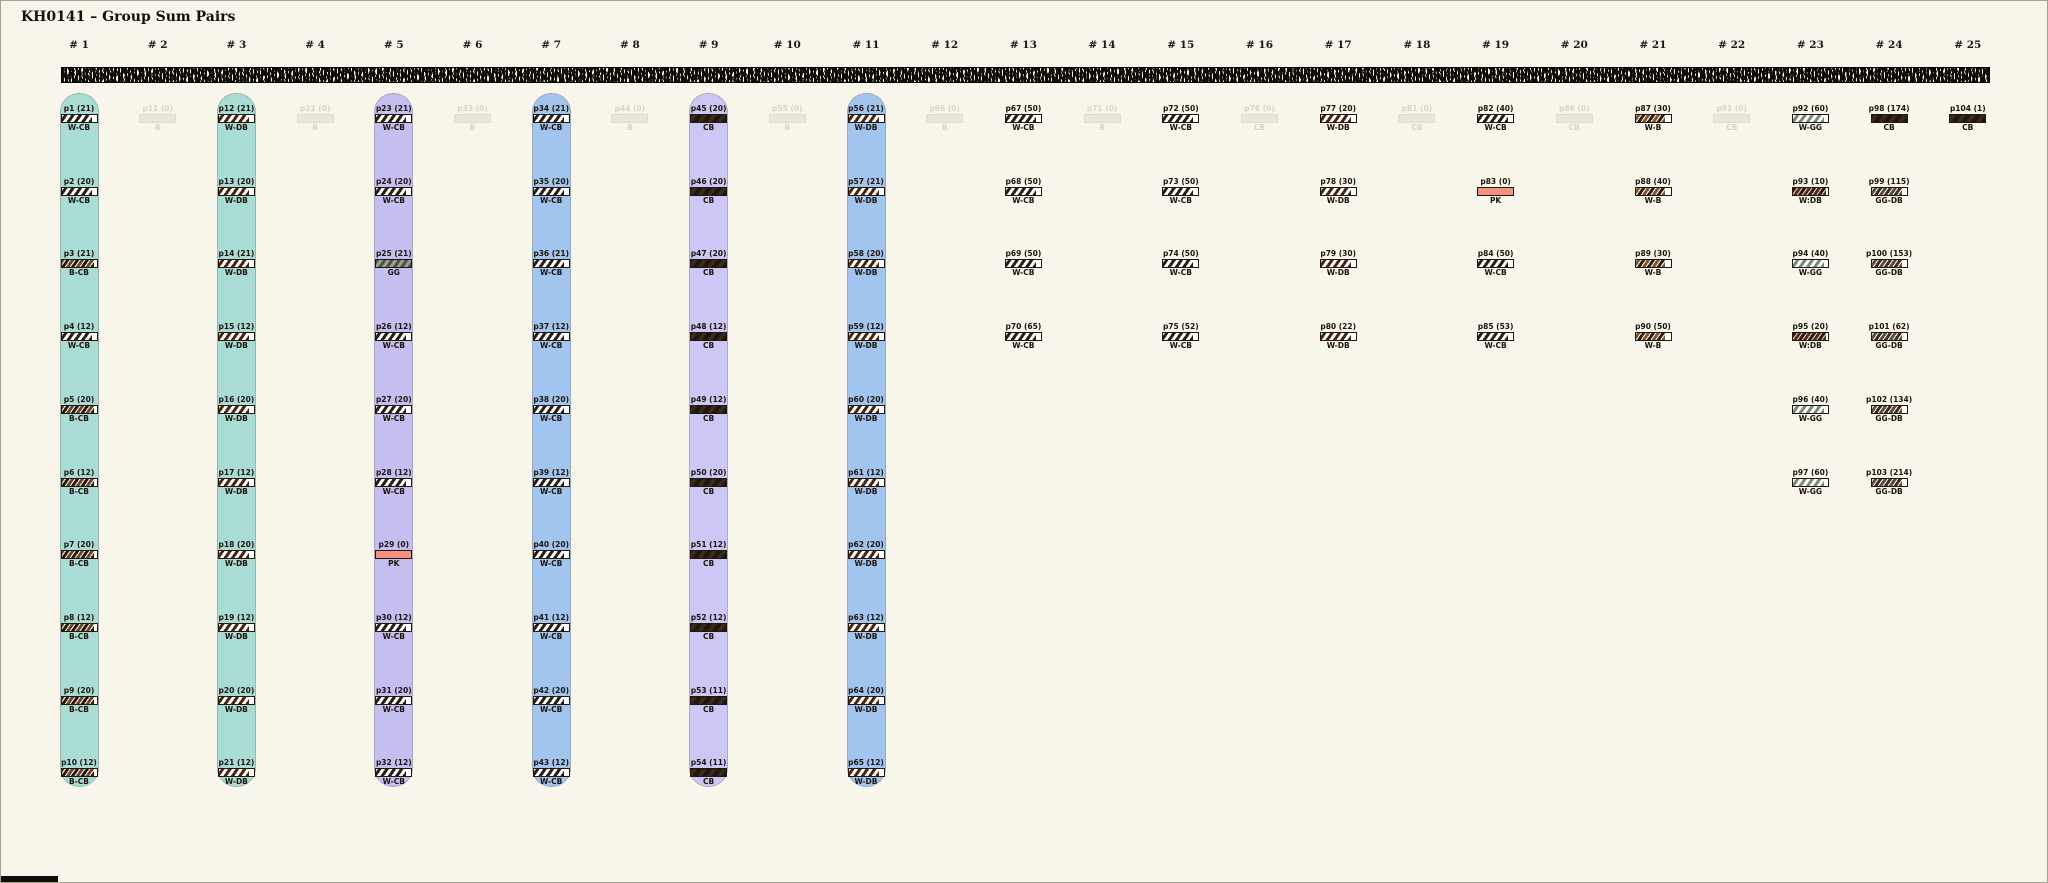 The image size is (2048, 883). What do you see at coordinates (394, 191) in the screenshot?
I see `pair-item-p24: p24 (20) W-CB` at bounding box center [394, 191].